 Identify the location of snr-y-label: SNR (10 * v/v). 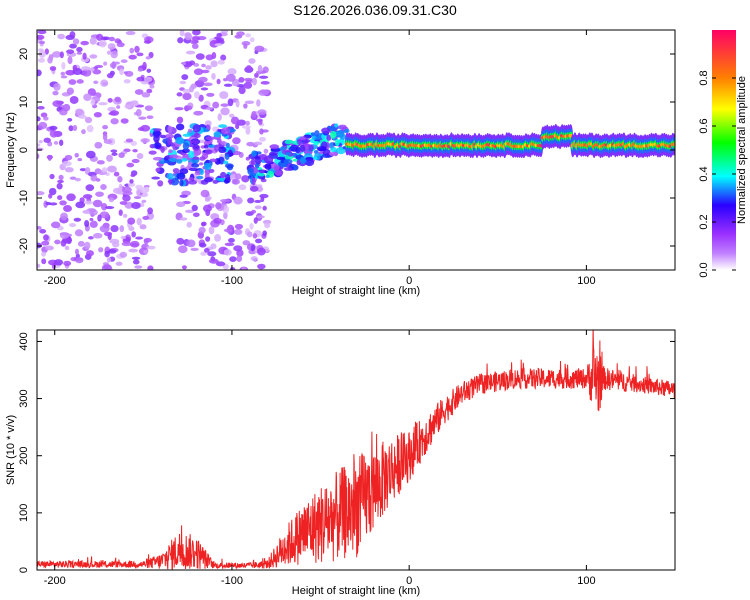
(11, 450).